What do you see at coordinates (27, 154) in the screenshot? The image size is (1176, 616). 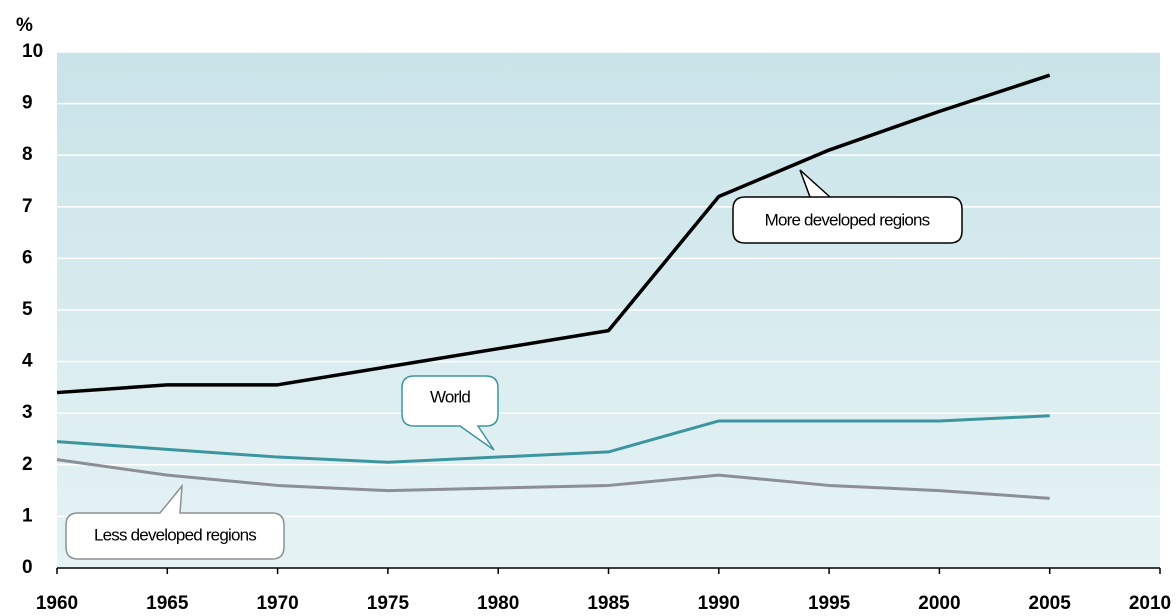 I see `y-tick-label: 8` at bounding box center [27, 154].